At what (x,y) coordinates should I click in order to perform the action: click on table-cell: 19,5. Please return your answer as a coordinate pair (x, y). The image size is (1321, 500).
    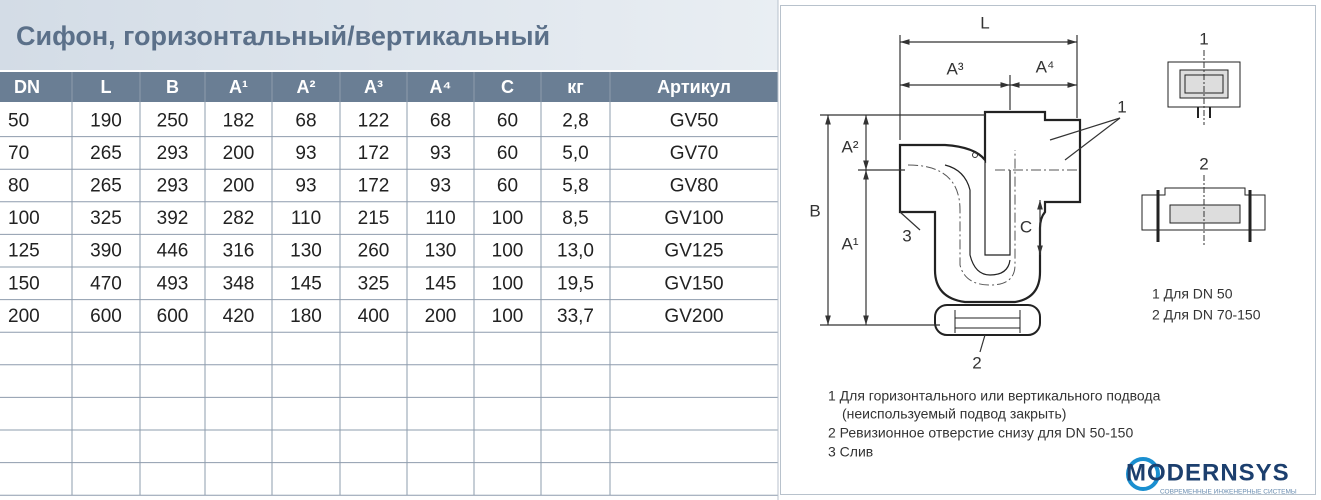
    Looking at the image, I should click on (575, 283).